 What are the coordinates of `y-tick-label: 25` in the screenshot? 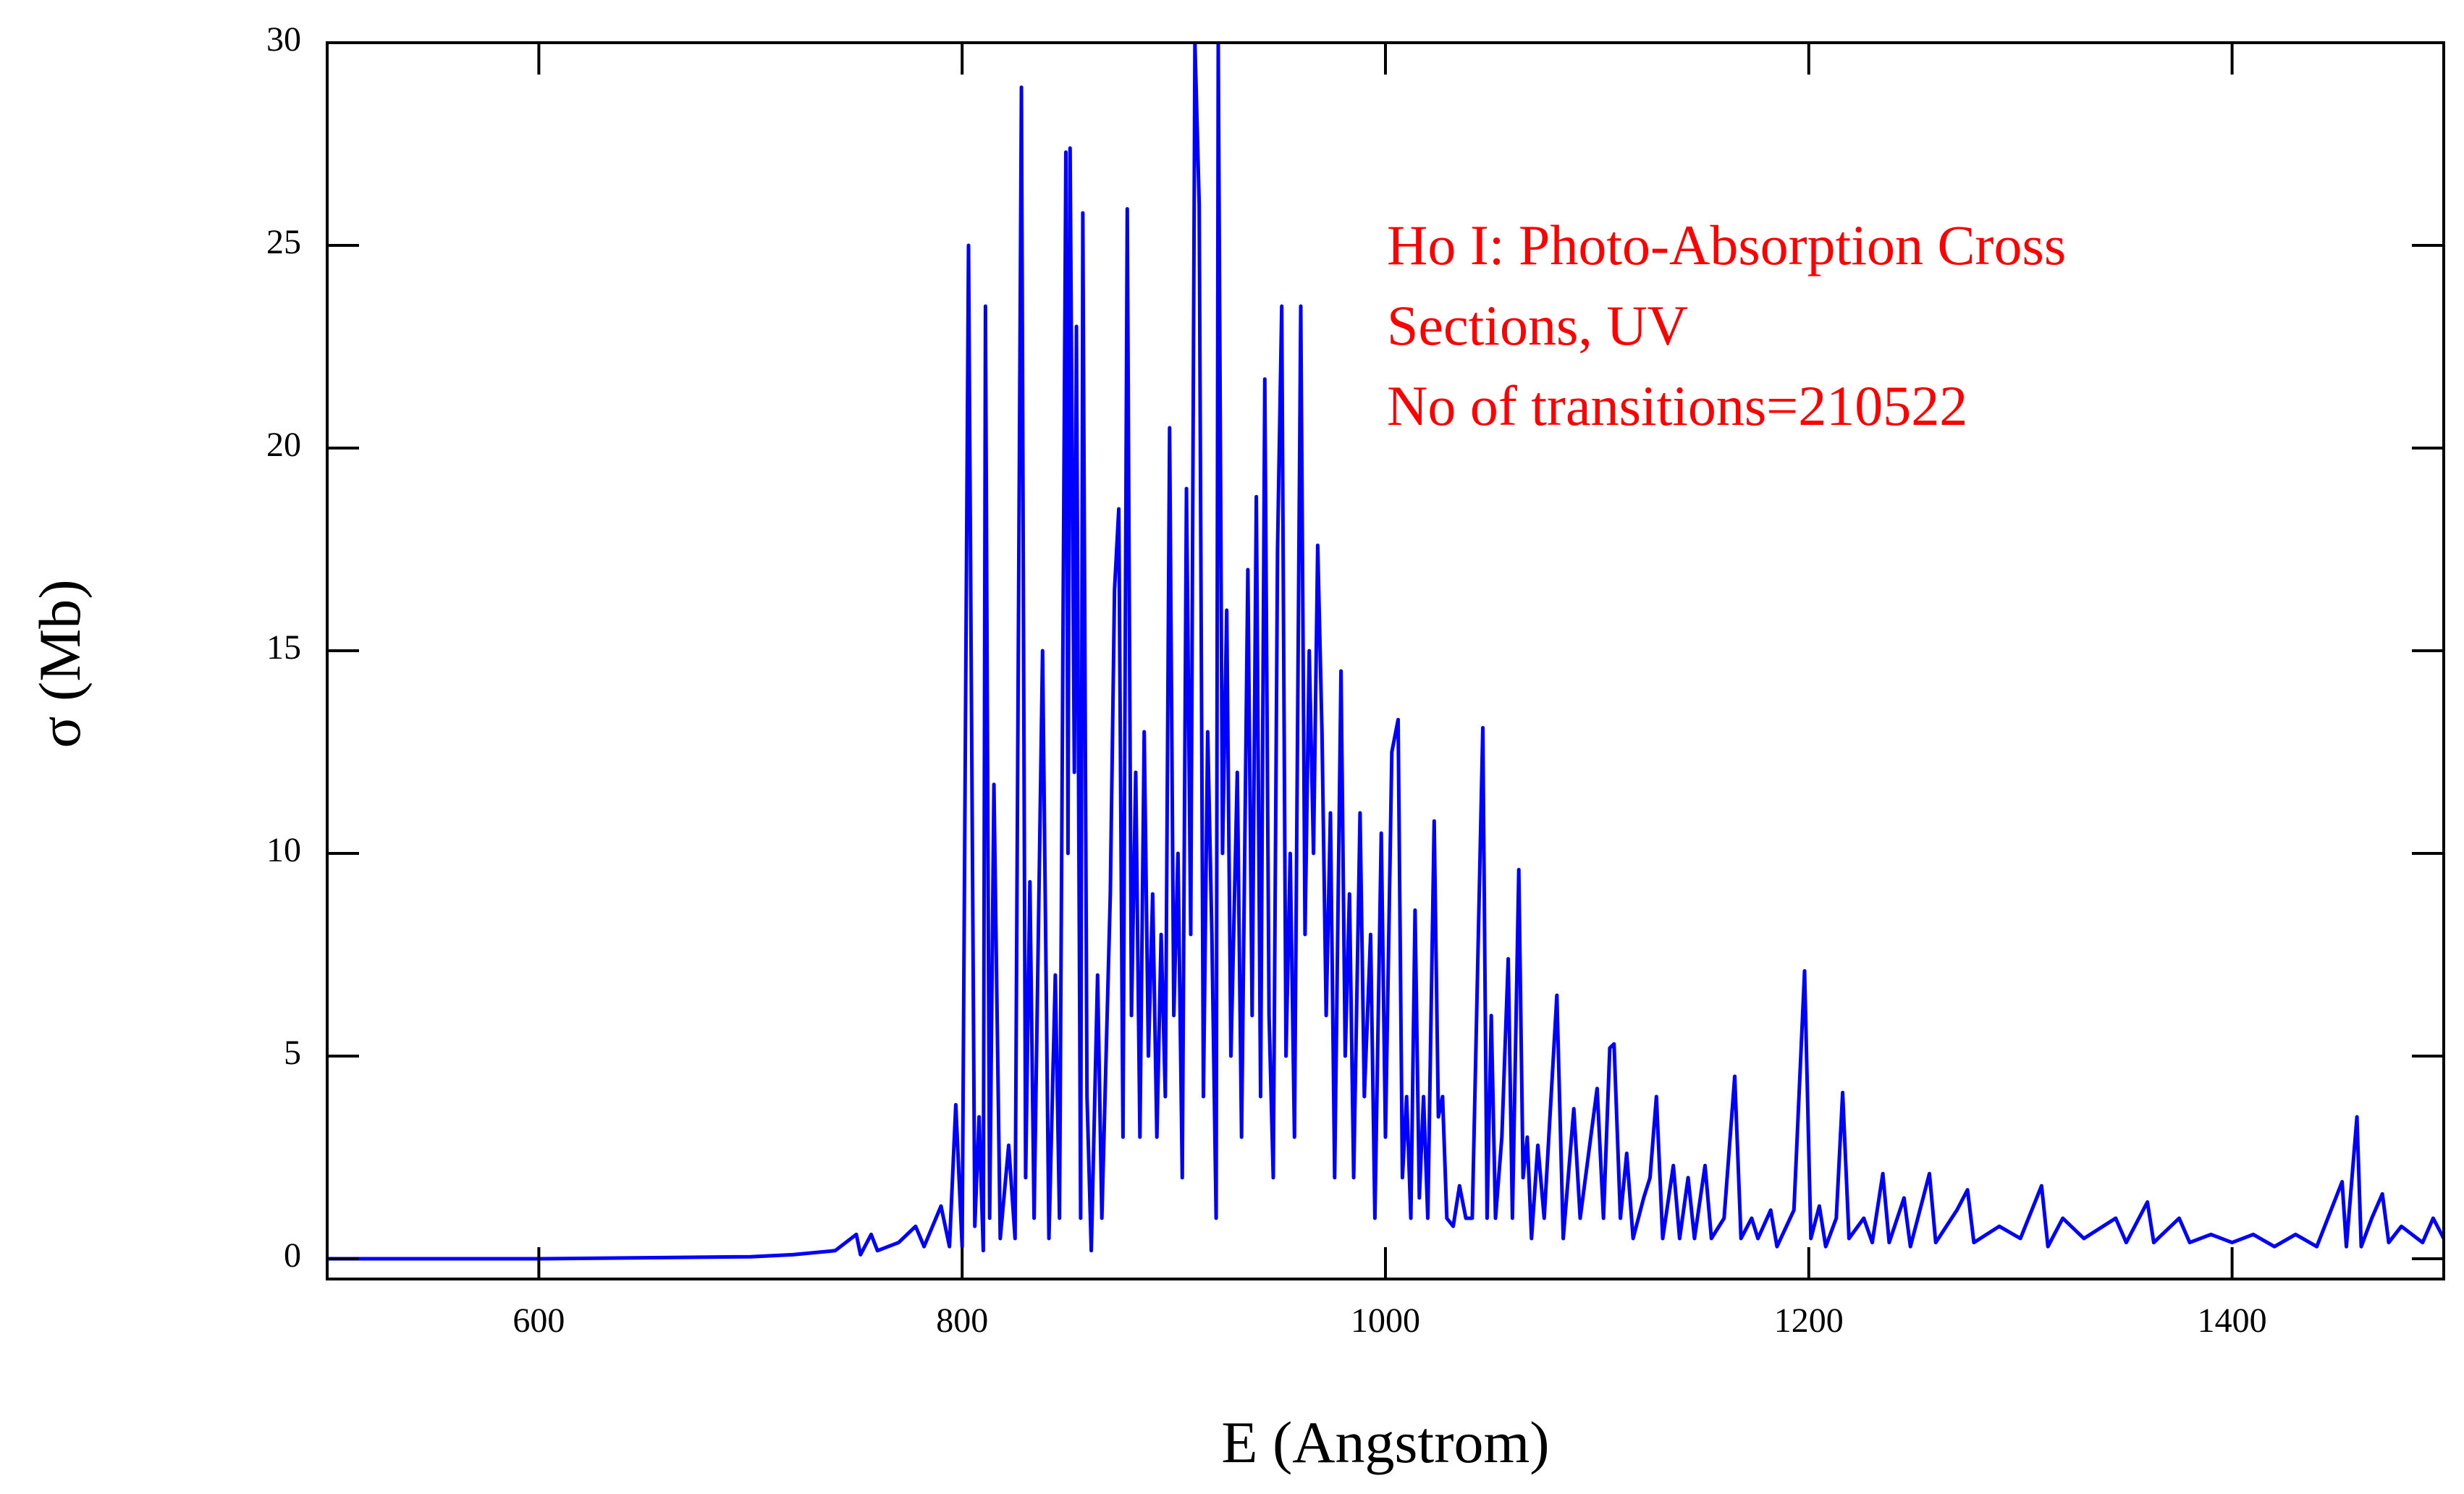 It's located at (283, 242).